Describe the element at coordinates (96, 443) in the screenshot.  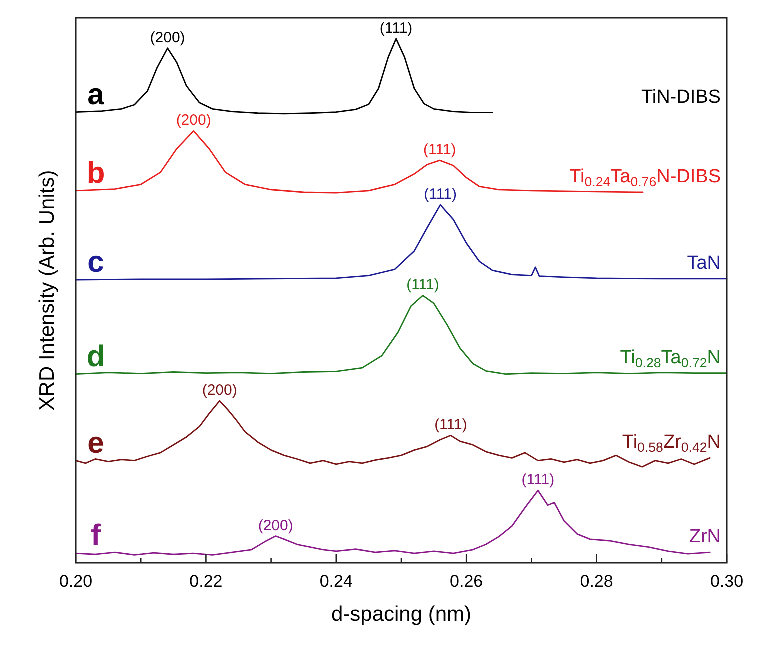
I see `annotation: e` at that location.